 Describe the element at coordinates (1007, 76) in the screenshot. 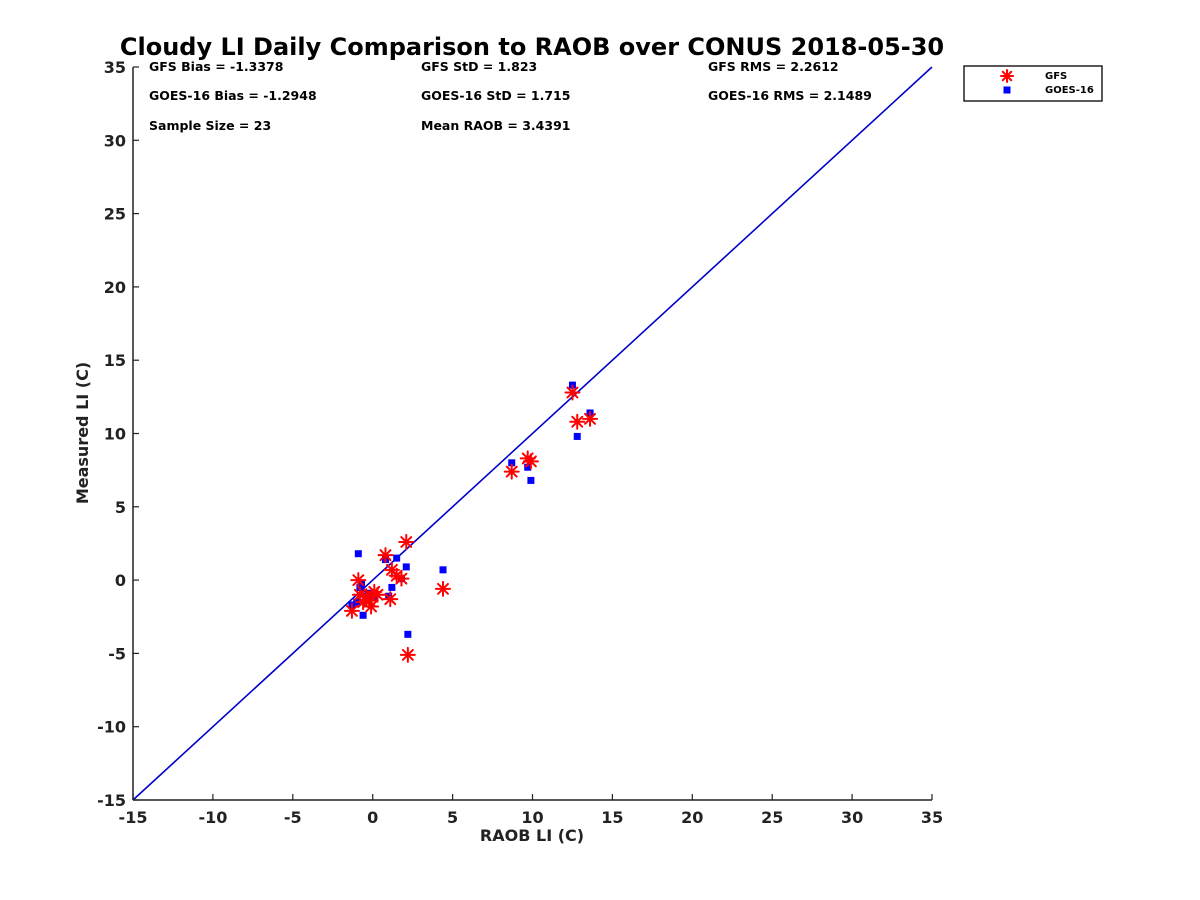

I see `legend-gfs-marker` at that location.